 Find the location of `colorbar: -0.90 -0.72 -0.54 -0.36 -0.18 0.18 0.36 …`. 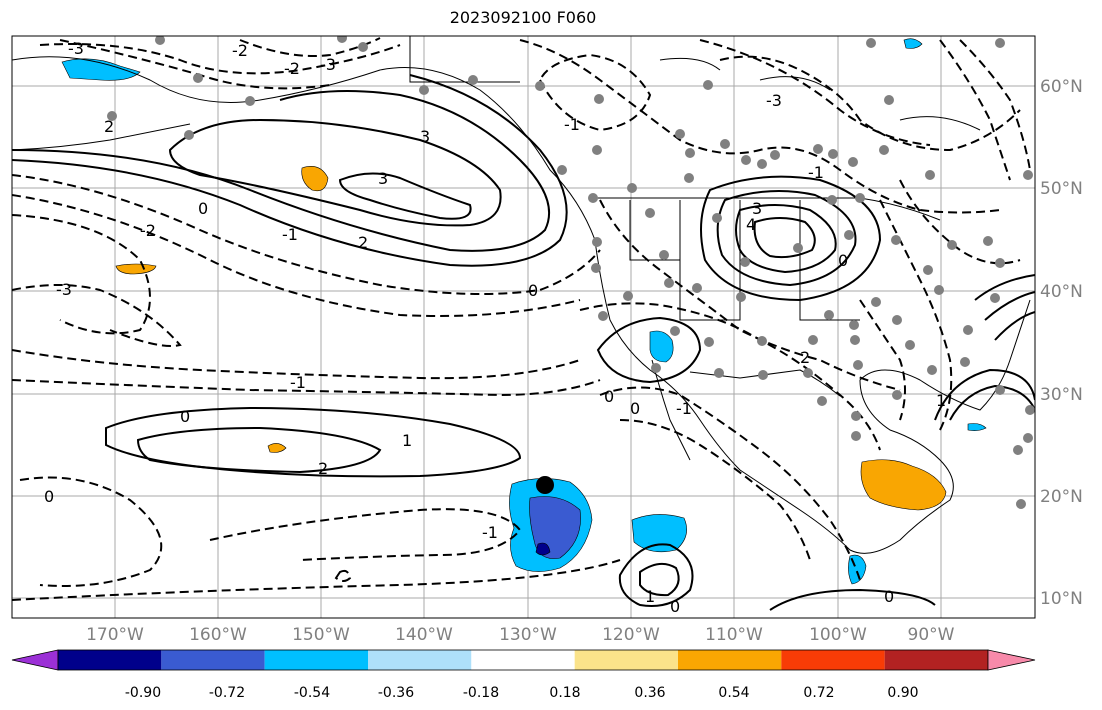

colorbar: -0.90 -0.72 -0.54 -0.36 -0.18 0.18 0.36 … is located at coordinates (523, 675).